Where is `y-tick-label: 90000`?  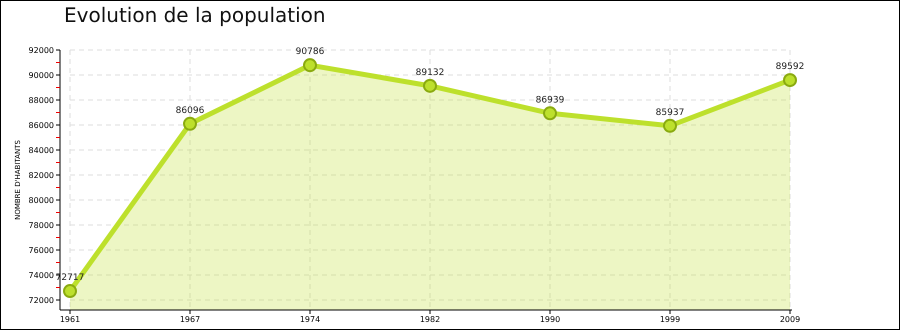 y-tick-label: 90000 is located at coordinates (41, 75).